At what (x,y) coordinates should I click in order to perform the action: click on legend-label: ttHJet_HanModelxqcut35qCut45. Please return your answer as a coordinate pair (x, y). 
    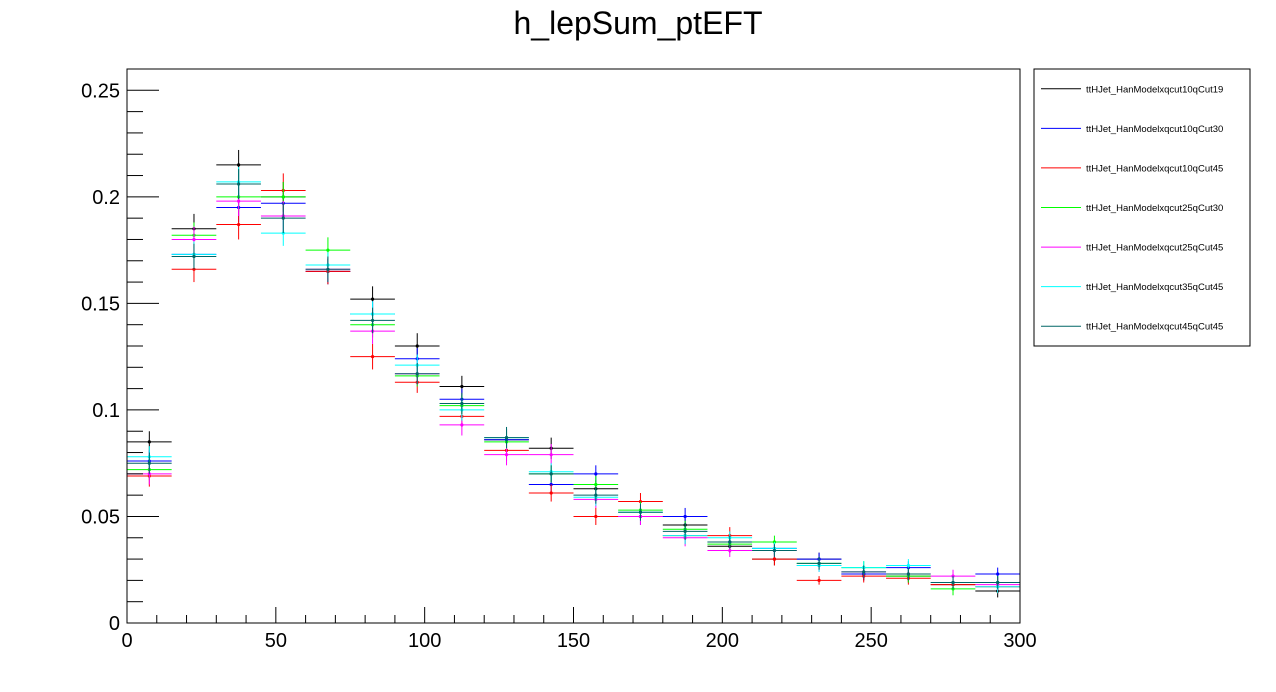
    Looking at the image, I should click on (1154, 287).